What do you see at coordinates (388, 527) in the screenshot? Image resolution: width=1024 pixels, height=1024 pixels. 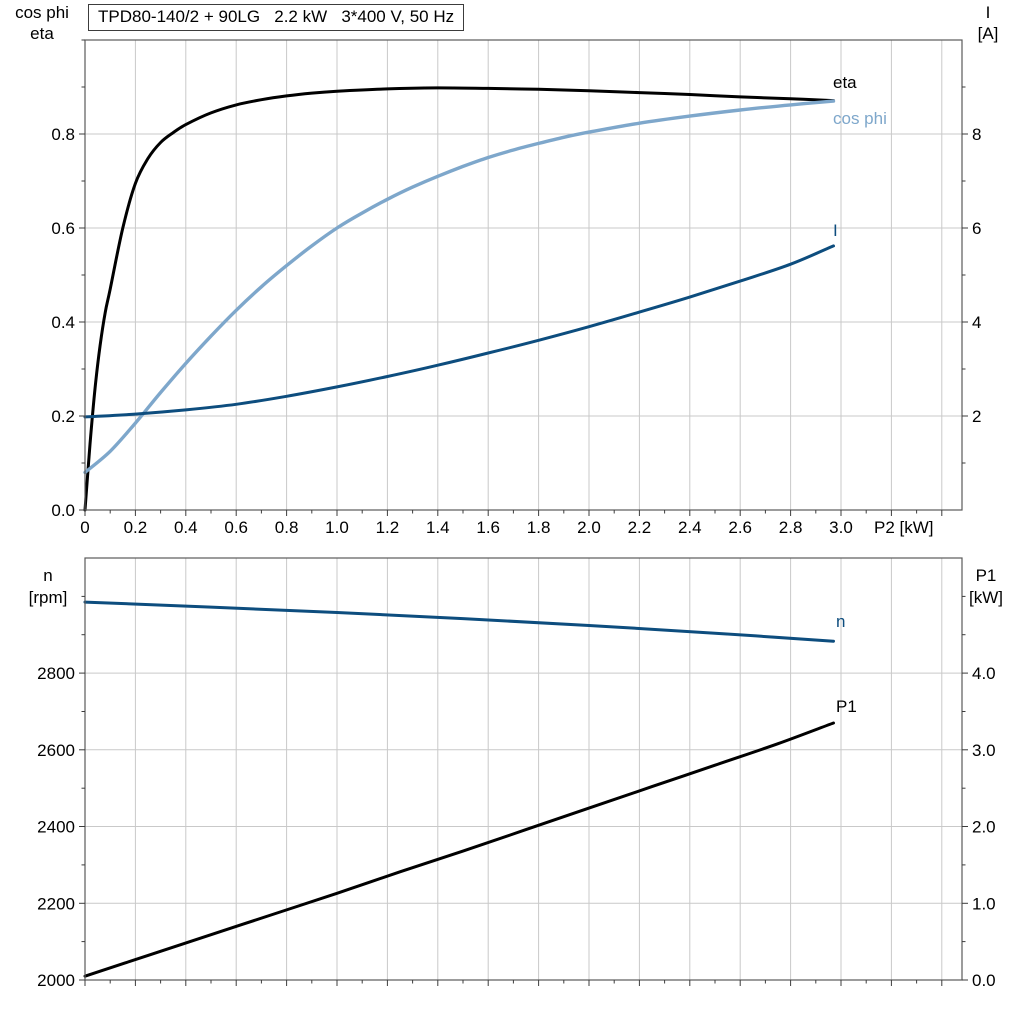 I see `tick-label: 1.2` at bounding box center [388, 527].